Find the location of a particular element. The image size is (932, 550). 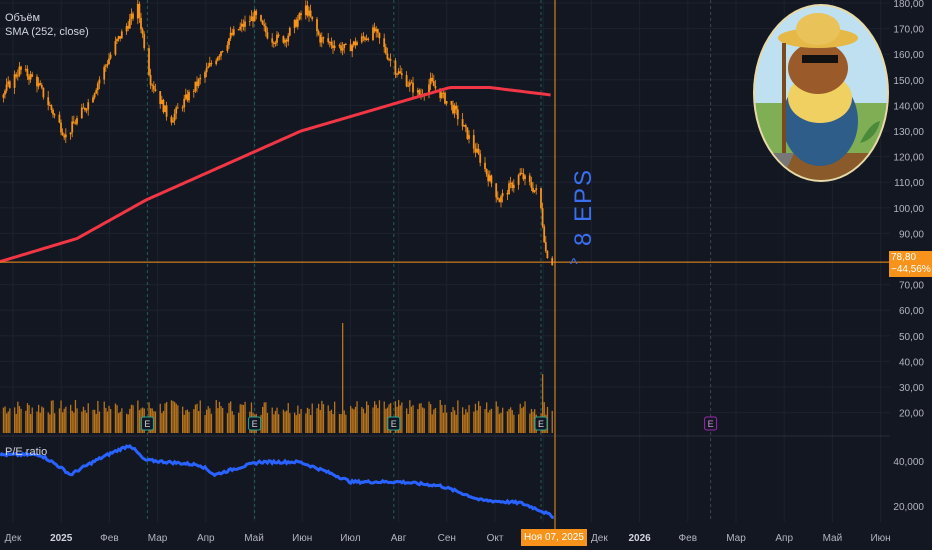

pe-ratio-line is located at coordinates (277, 482).